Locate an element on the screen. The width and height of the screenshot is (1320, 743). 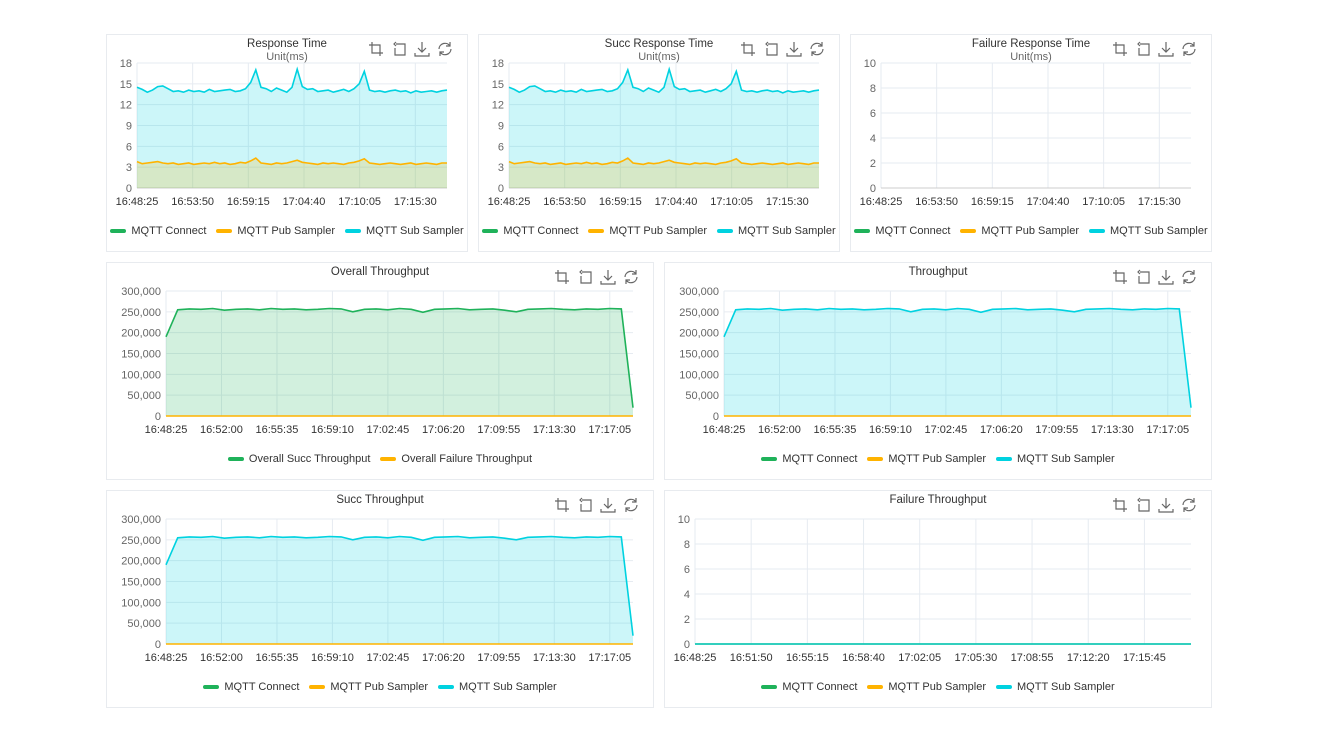
y-tick-label: 10 is located at coordinates (684, 520).